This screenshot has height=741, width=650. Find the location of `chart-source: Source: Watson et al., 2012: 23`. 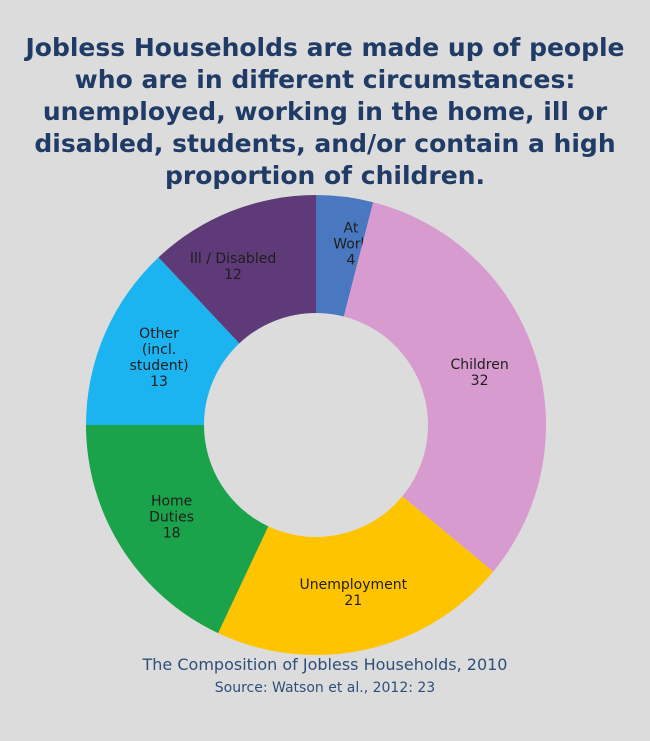

chart-source: Source: Watson et al., 2012: 23 is located at coordinates (325, 688).